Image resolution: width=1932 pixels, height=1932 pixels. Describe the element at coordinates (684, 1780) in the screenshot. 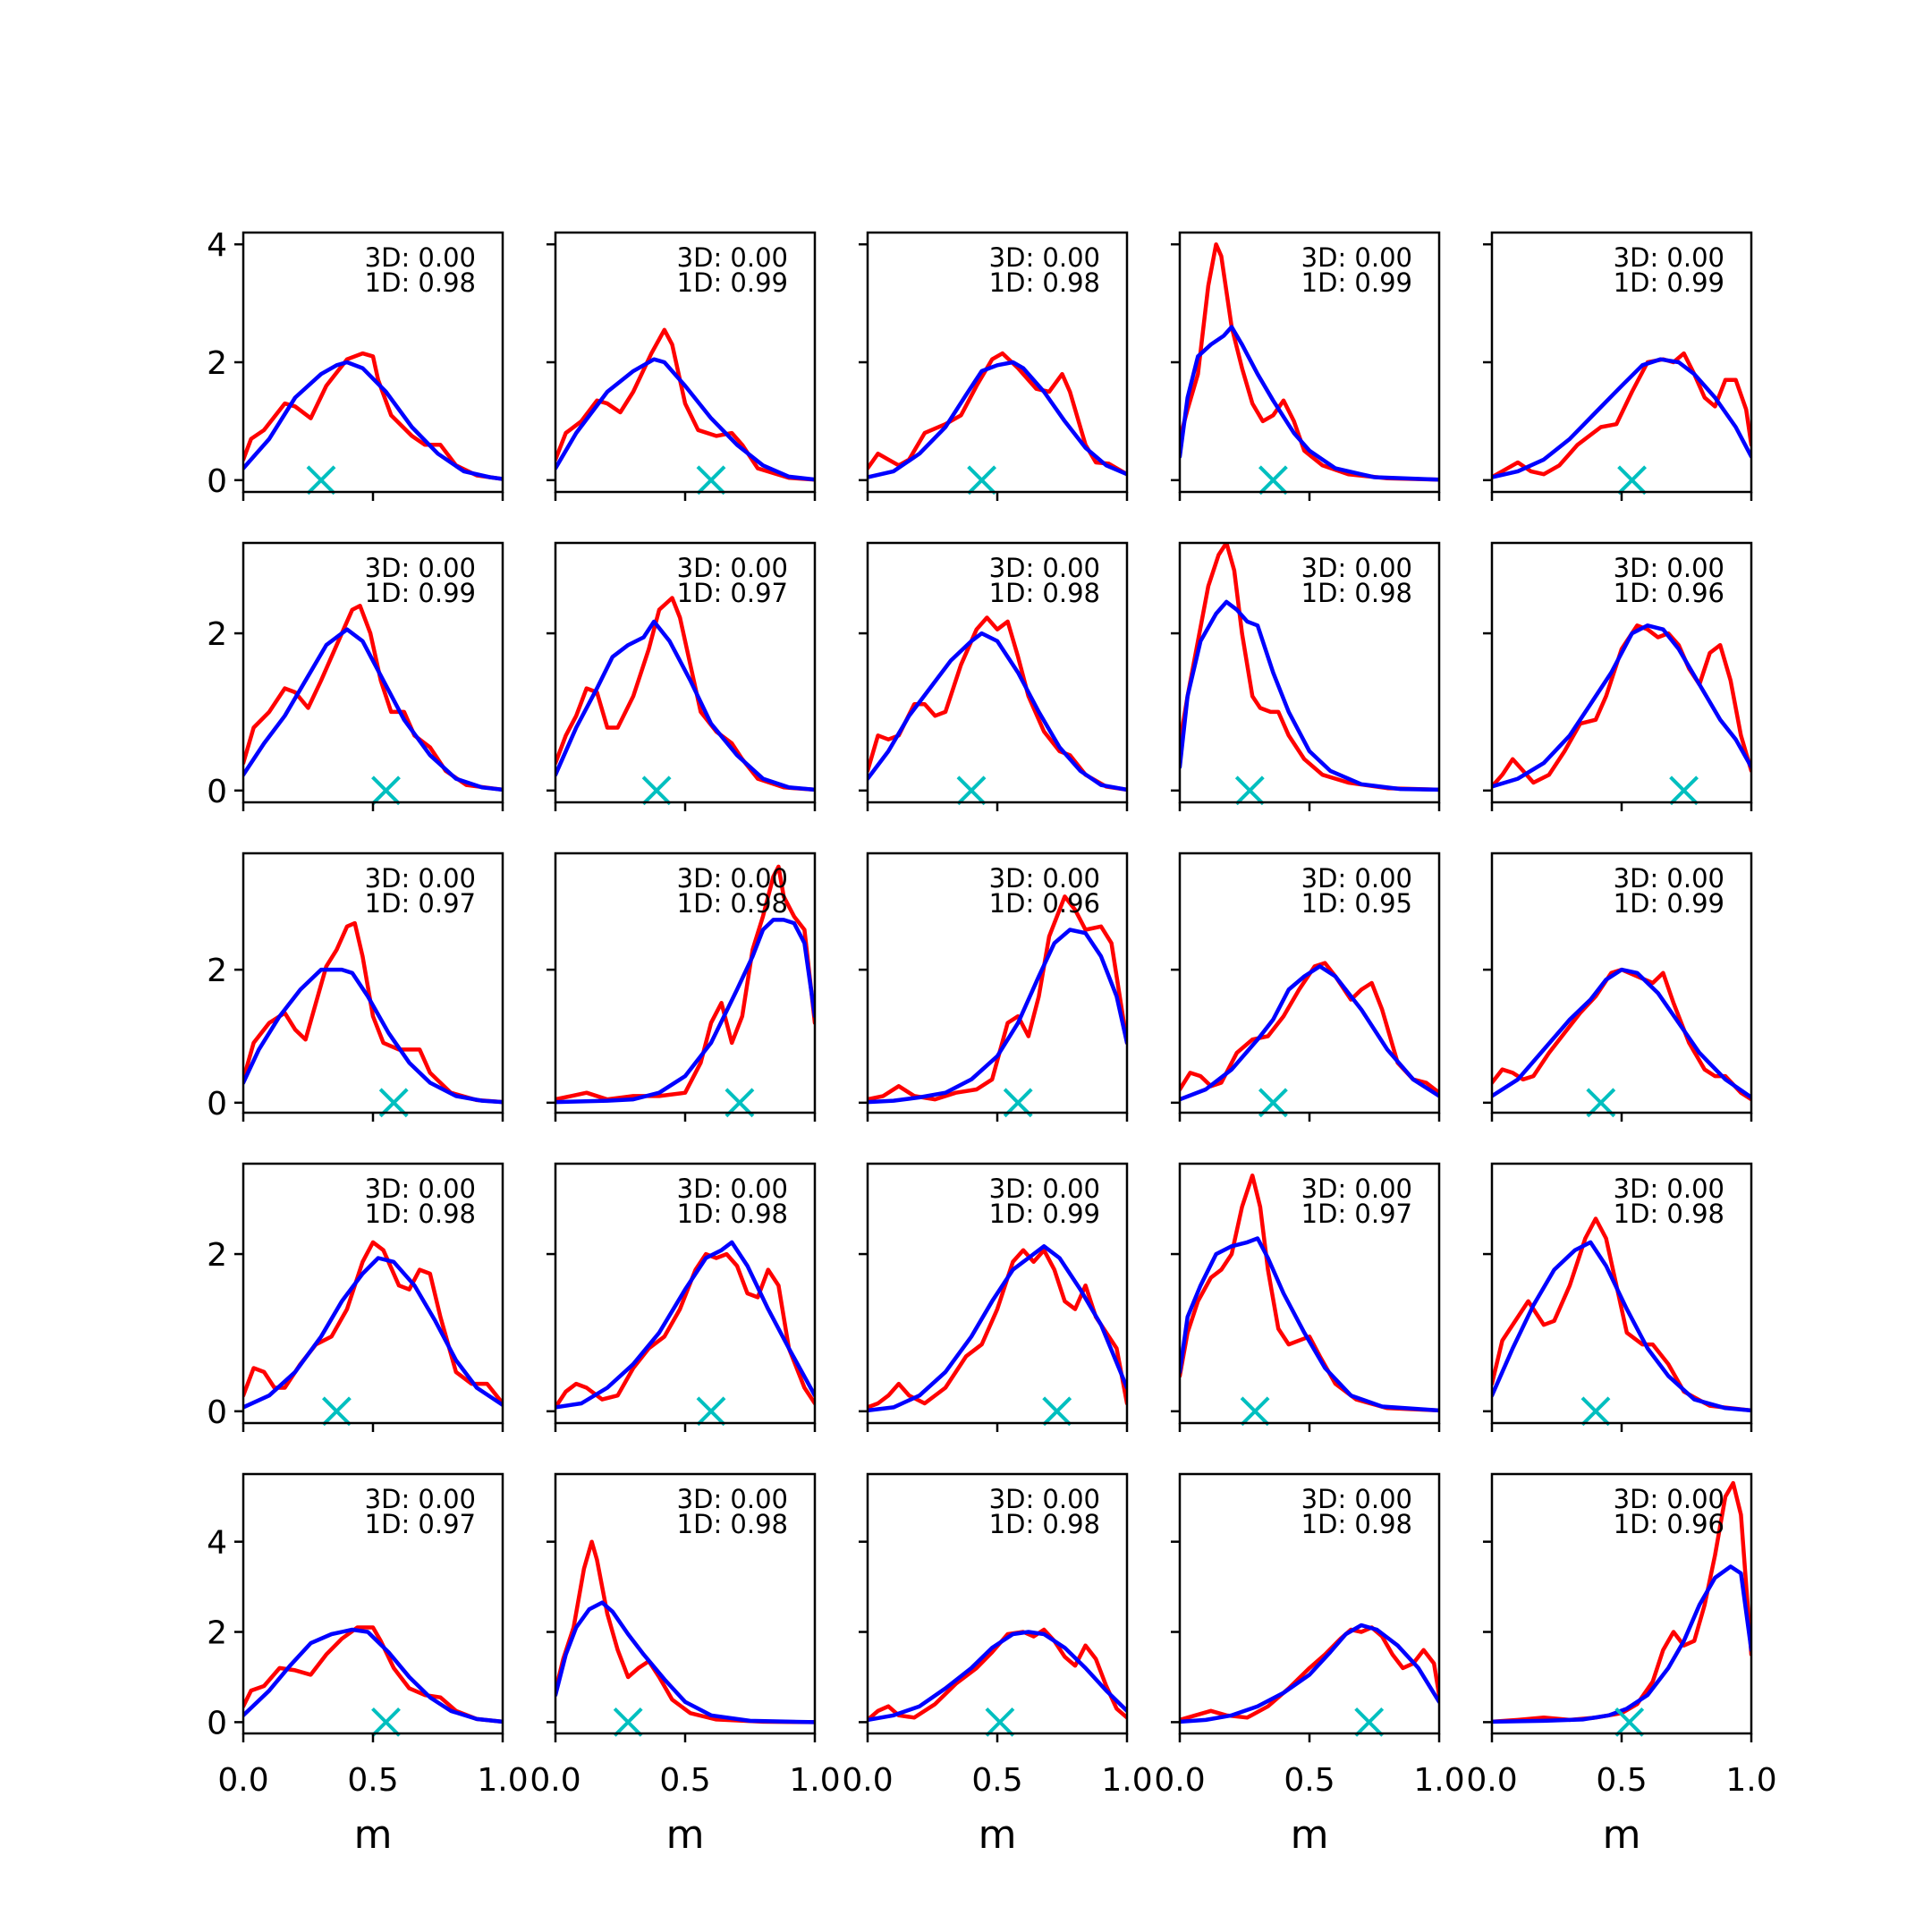

I see `x-tick-label: 0.5` at that location.